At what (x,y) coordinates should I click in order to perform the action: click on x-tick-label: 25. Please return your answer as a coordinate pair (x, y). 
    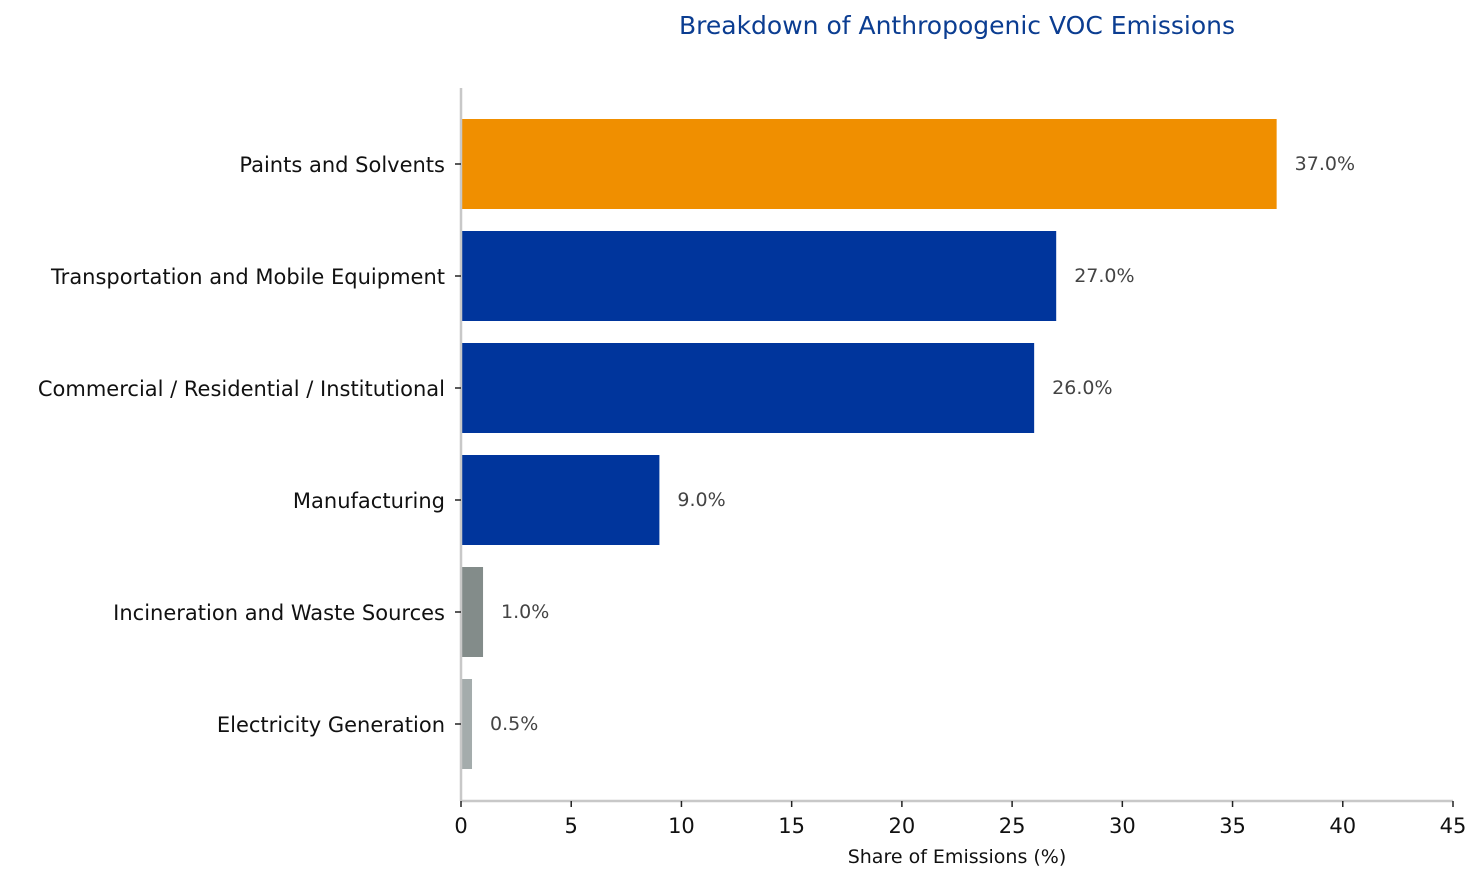
    Looking at the image, I should click on (1012, 826).